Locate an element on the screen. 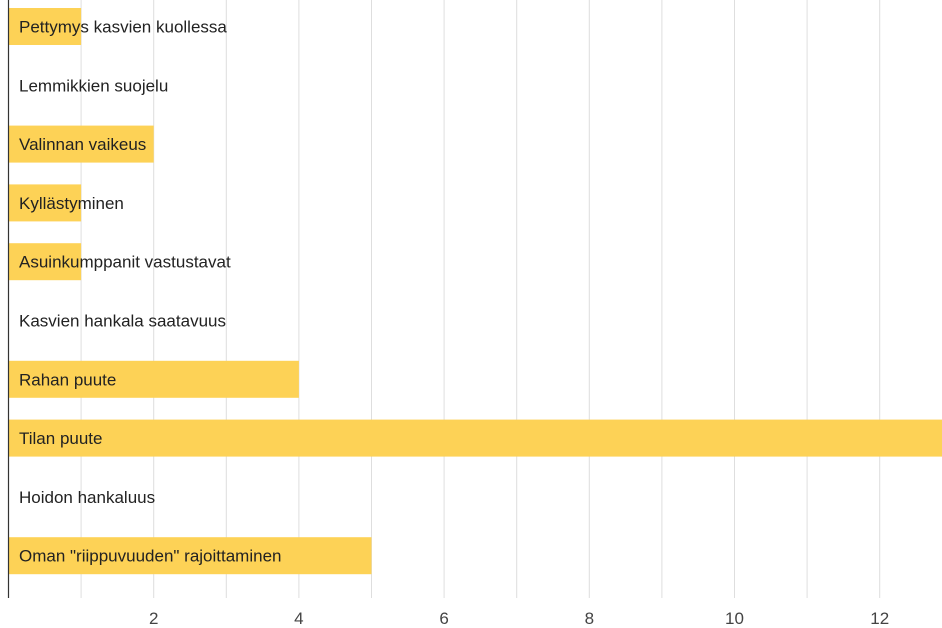 Image resolution: width=942 pixels, height=628 pixels. category-label-0: Pettymys kasvien kuollessa is located at coordinates (123, 27).